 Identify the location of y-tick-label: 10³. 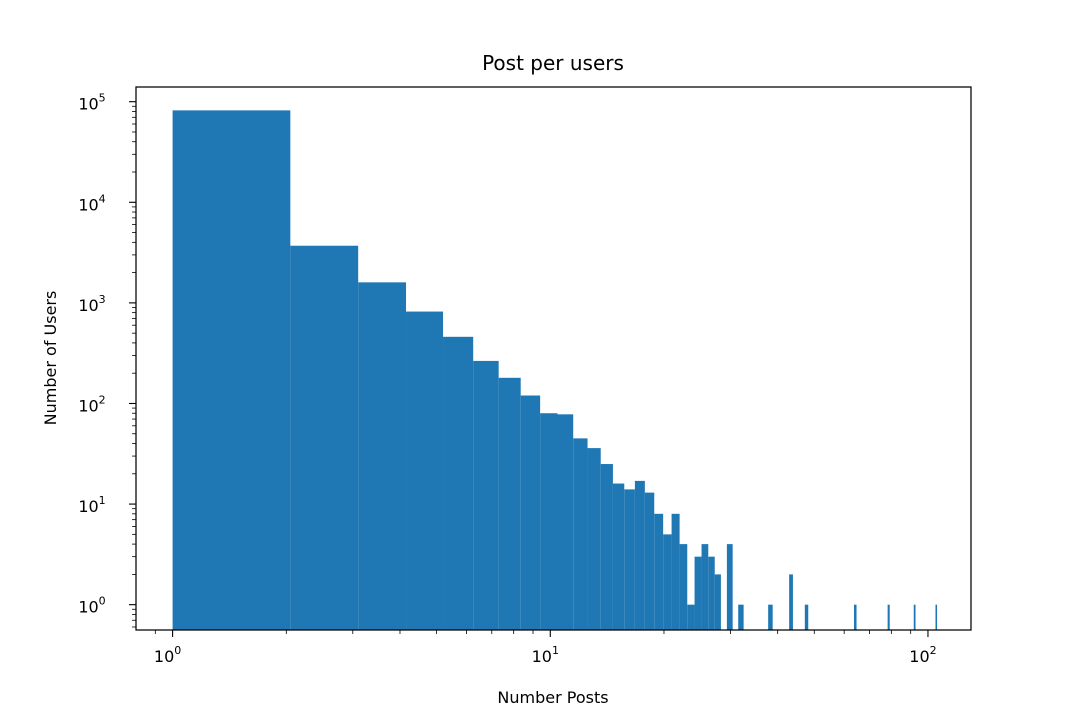
(91, 304).